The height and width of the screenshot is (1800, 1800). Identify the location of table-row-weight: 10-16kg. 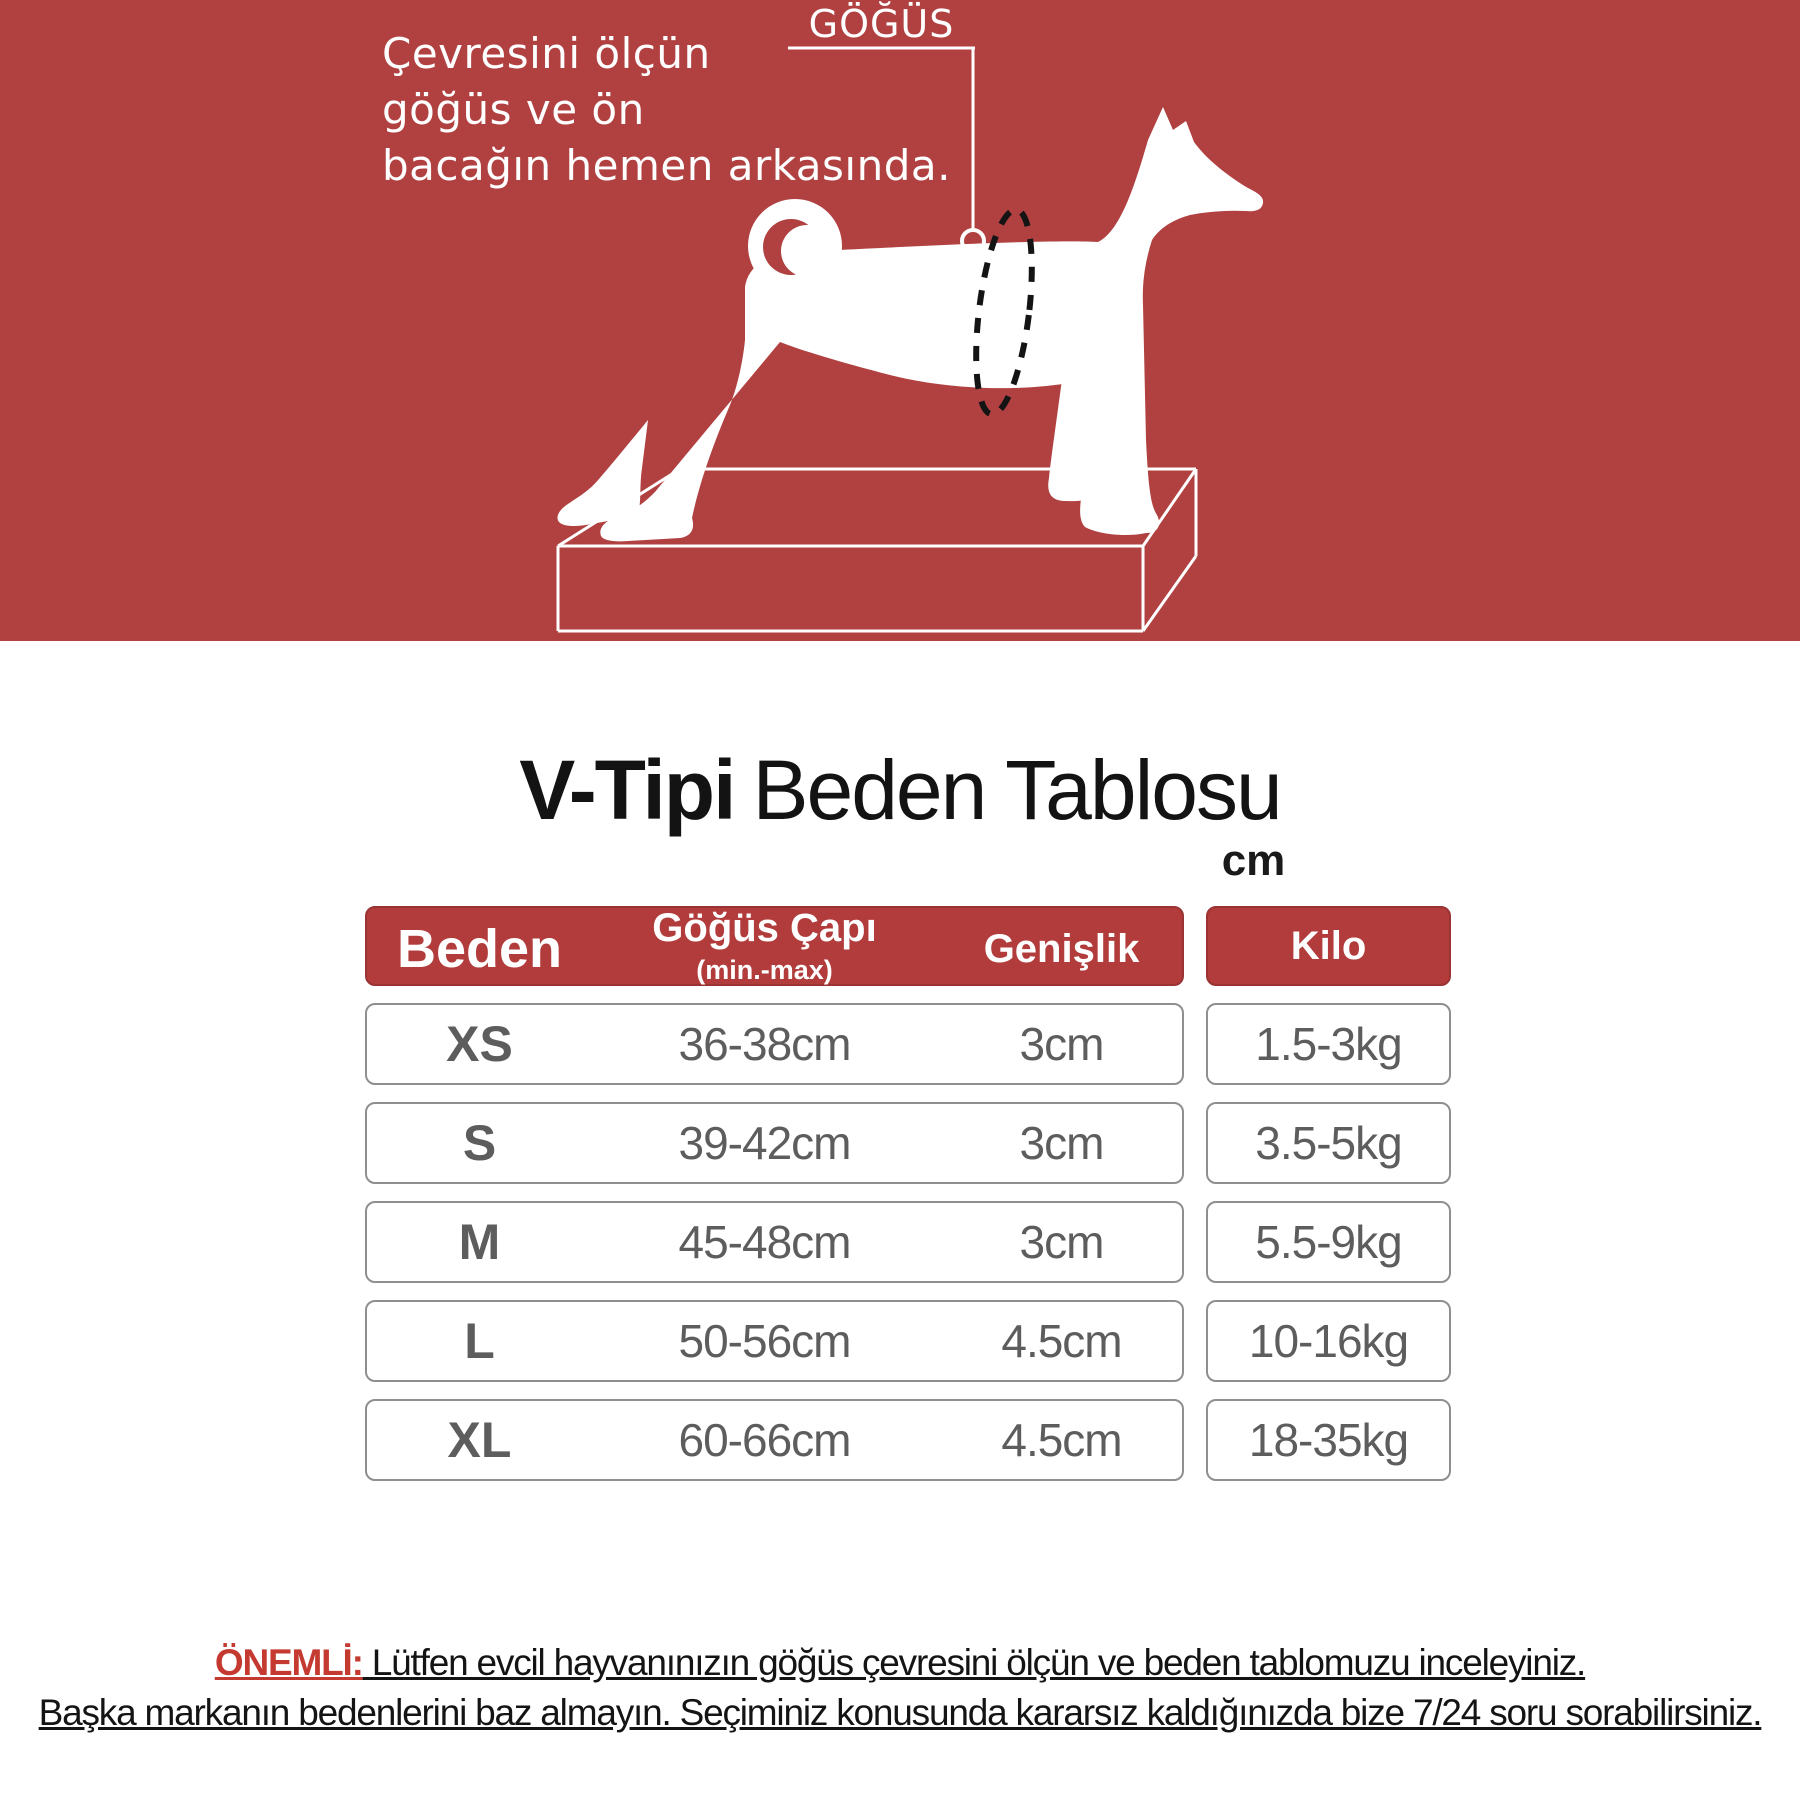
(1328, 1341).